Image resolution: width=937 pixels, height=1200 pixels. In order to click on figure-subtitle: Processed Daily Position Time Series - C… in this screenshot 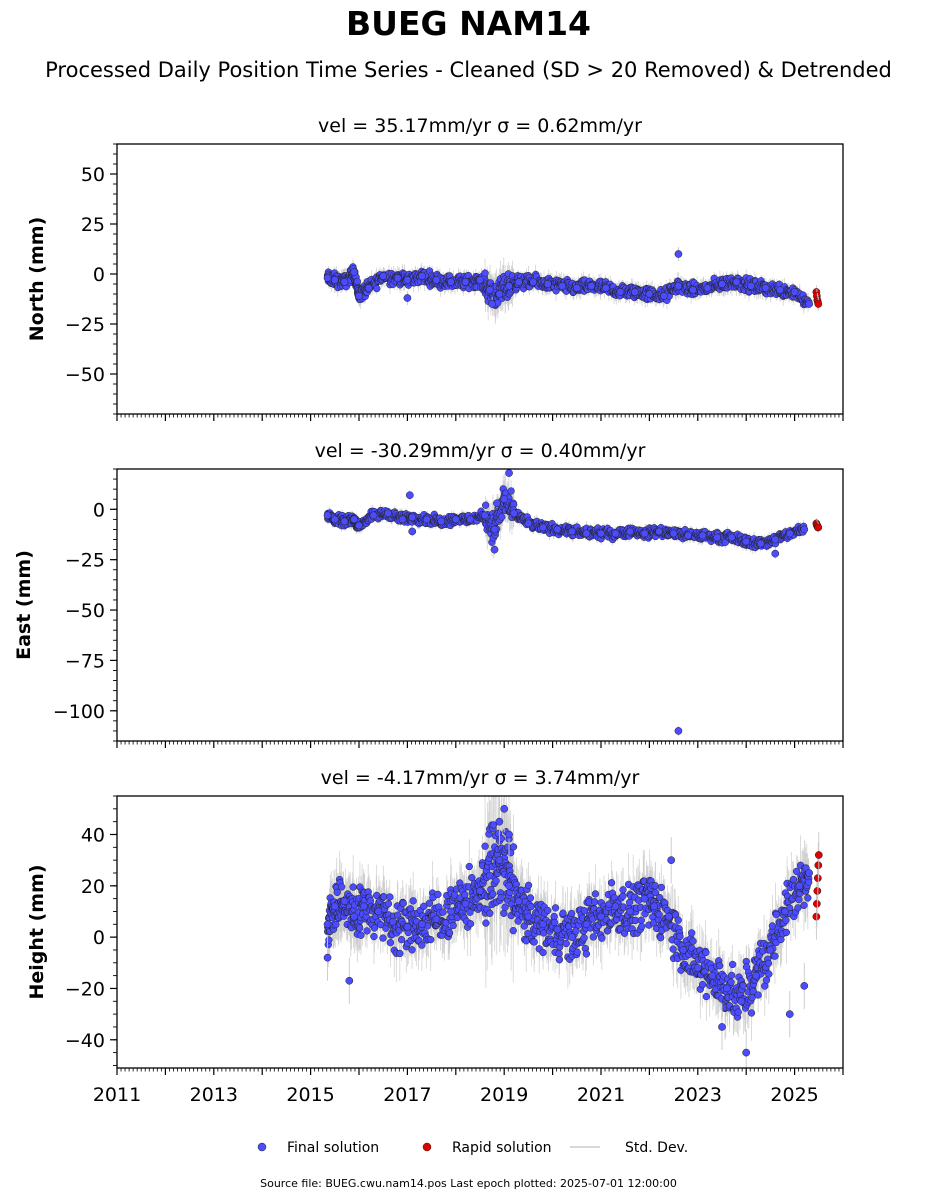, I will do `click(468, 70)`.